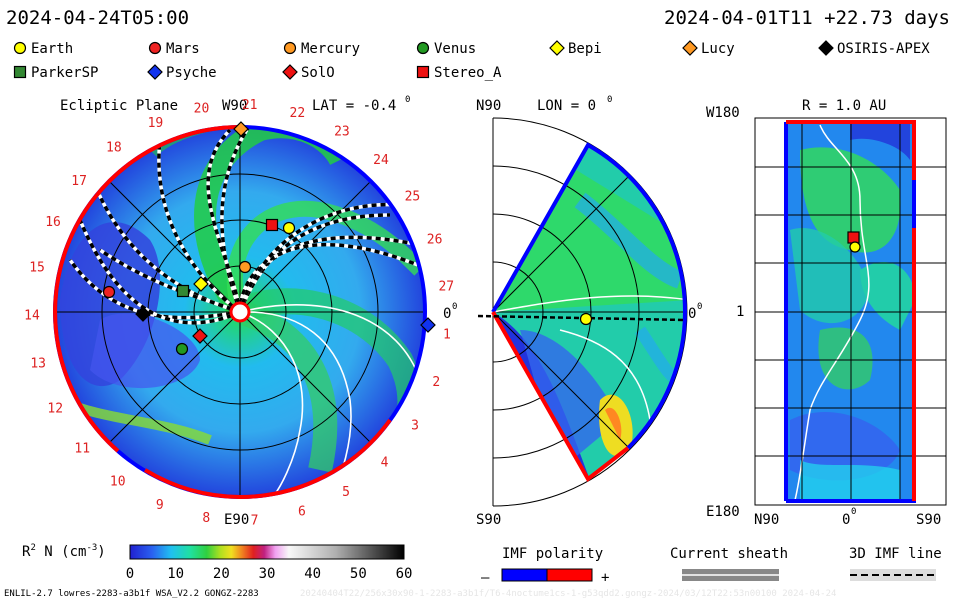 The height and width of the screenshot is (604, 960). Describe the element at coordinates (381, 160) in the screenshot. I see `carrington-tick-24: 24` at that location.